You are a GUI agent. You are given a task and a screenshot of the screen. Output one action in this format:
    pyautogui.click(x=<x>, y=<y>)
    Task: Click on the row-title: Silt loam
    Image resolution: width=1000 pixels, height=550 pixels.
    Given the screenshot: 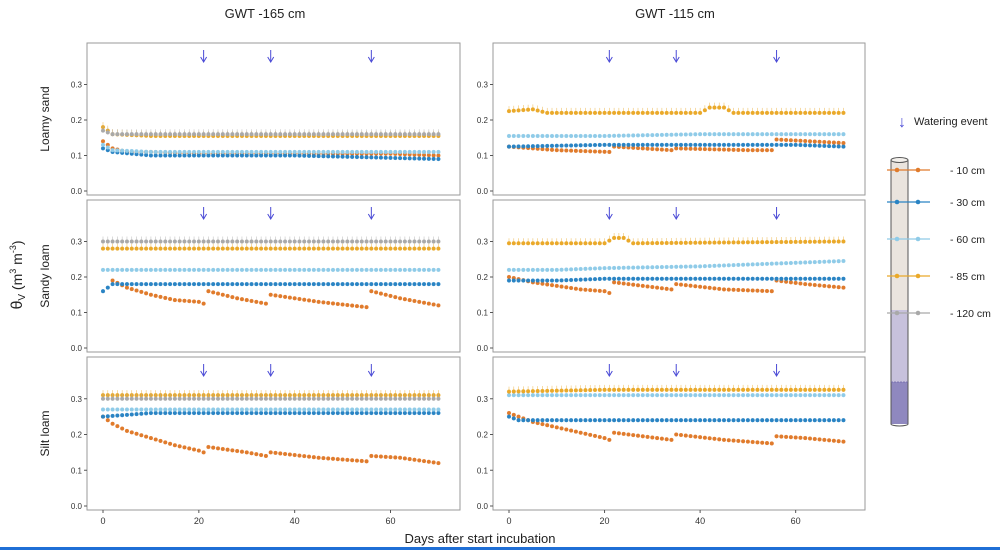 What is the action you would take?
    pyautogui.click(x=45, y=433)
    